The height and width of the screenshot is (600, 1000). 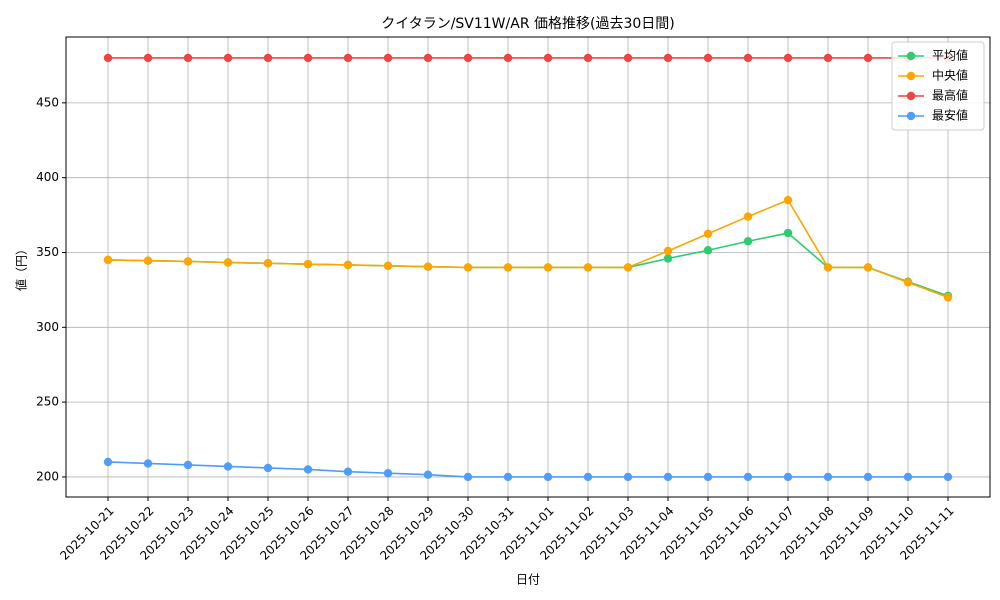 I want to click on y-tick-label: 200, so click(x=47, y=476).